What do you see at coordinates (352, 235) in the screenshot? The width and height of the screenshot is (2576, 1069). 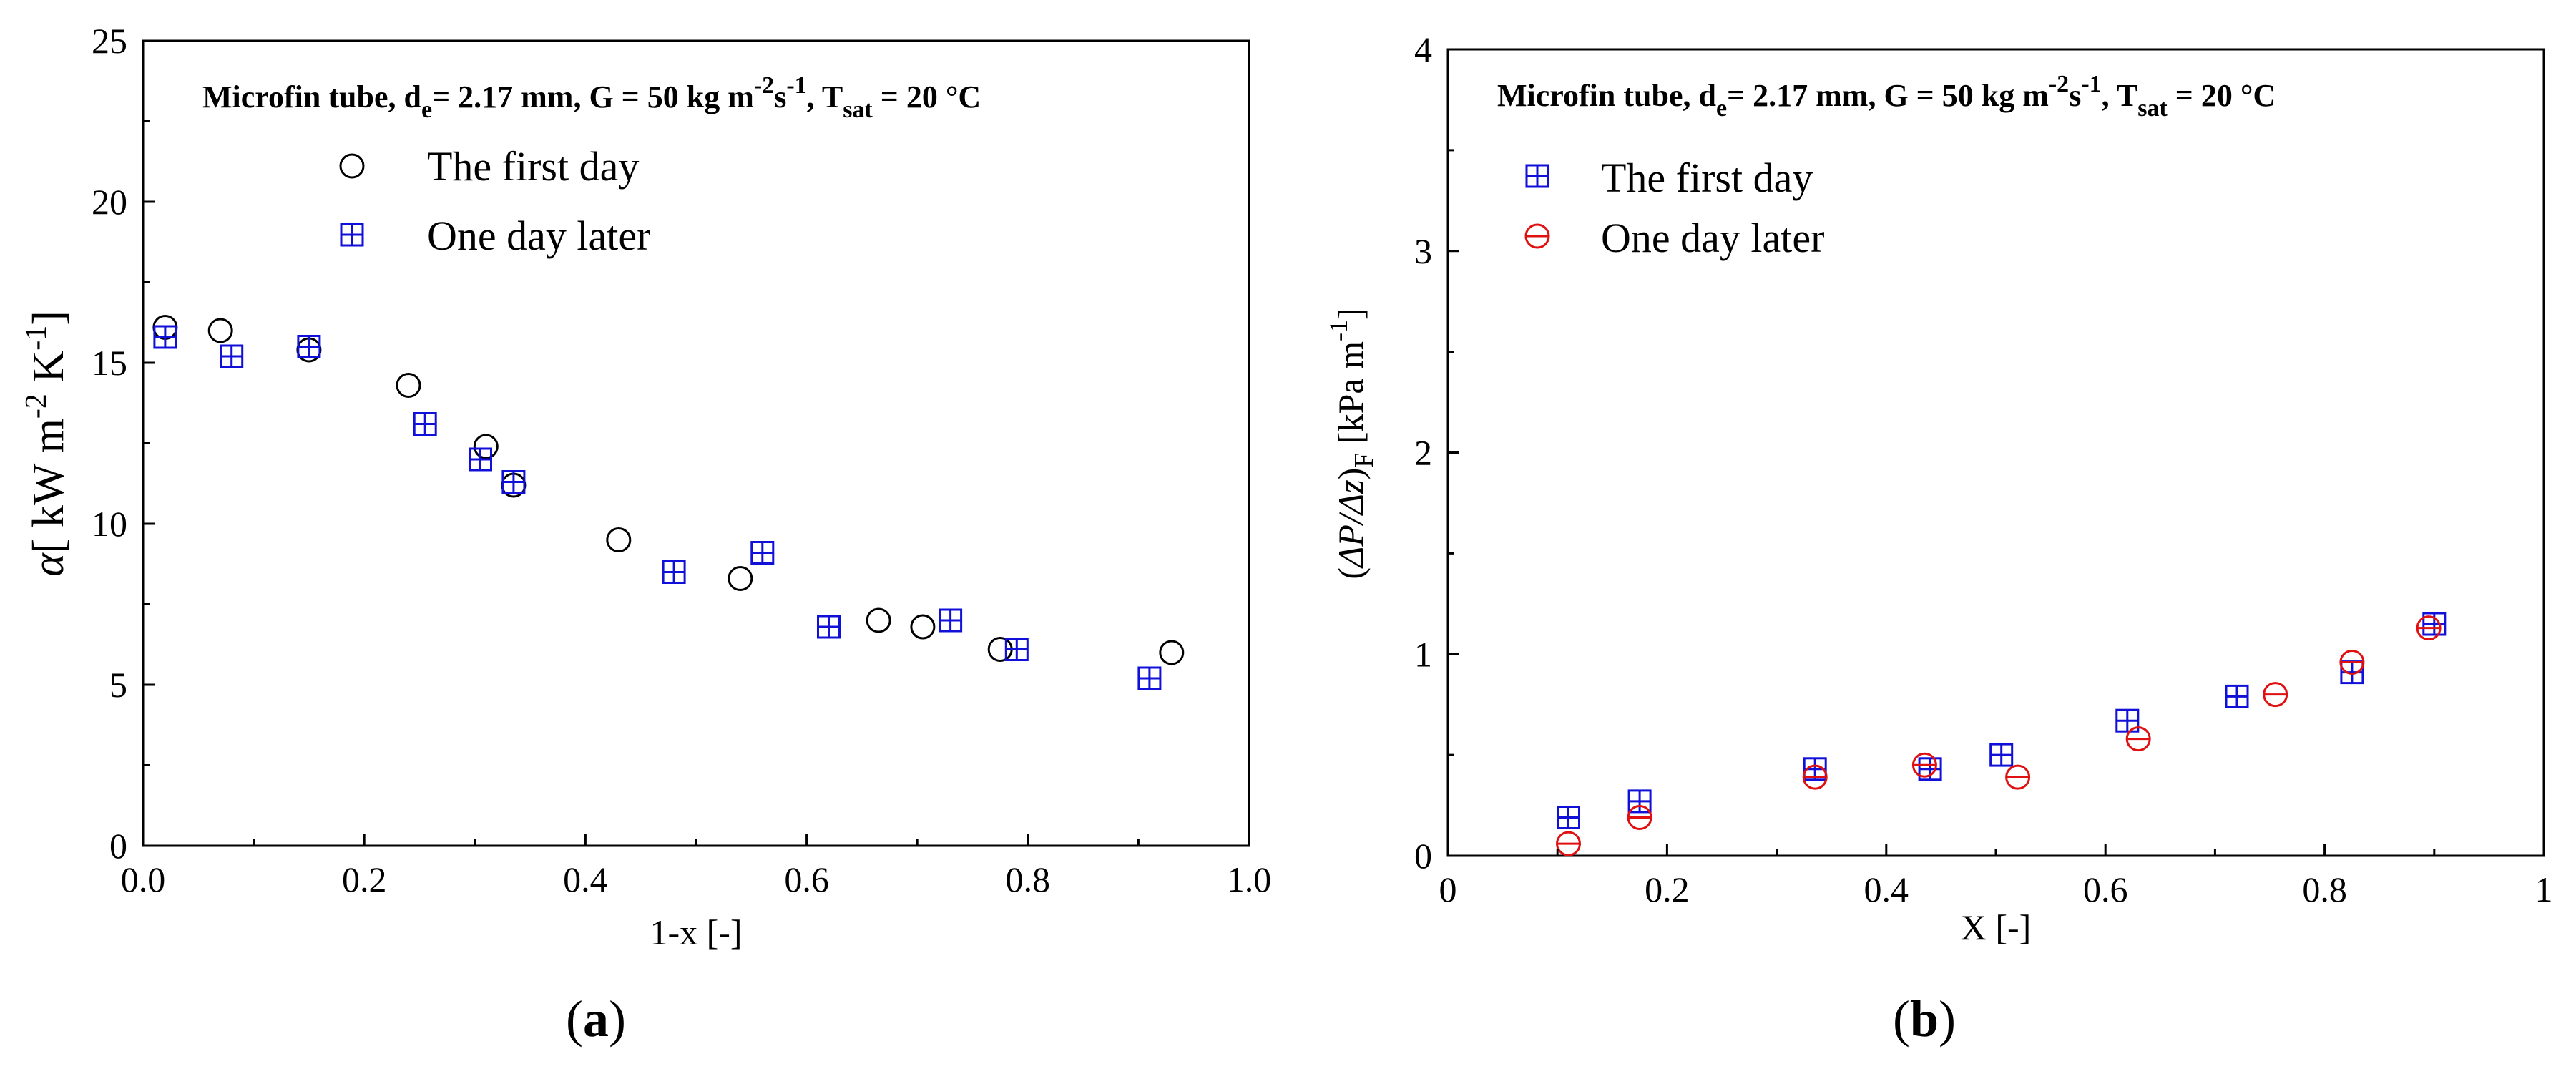 I see `legend-a-boxplus-marker` at bounding box center [352, 235].